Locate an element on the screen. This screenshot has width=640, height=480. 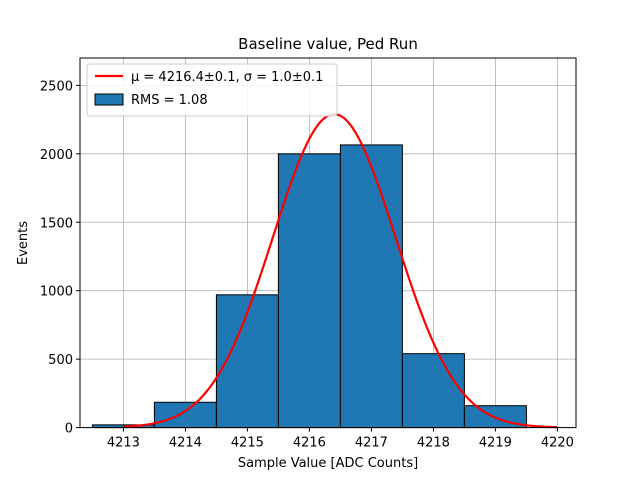
x-tick-label: 4218 is located at coordinates (433, 443).